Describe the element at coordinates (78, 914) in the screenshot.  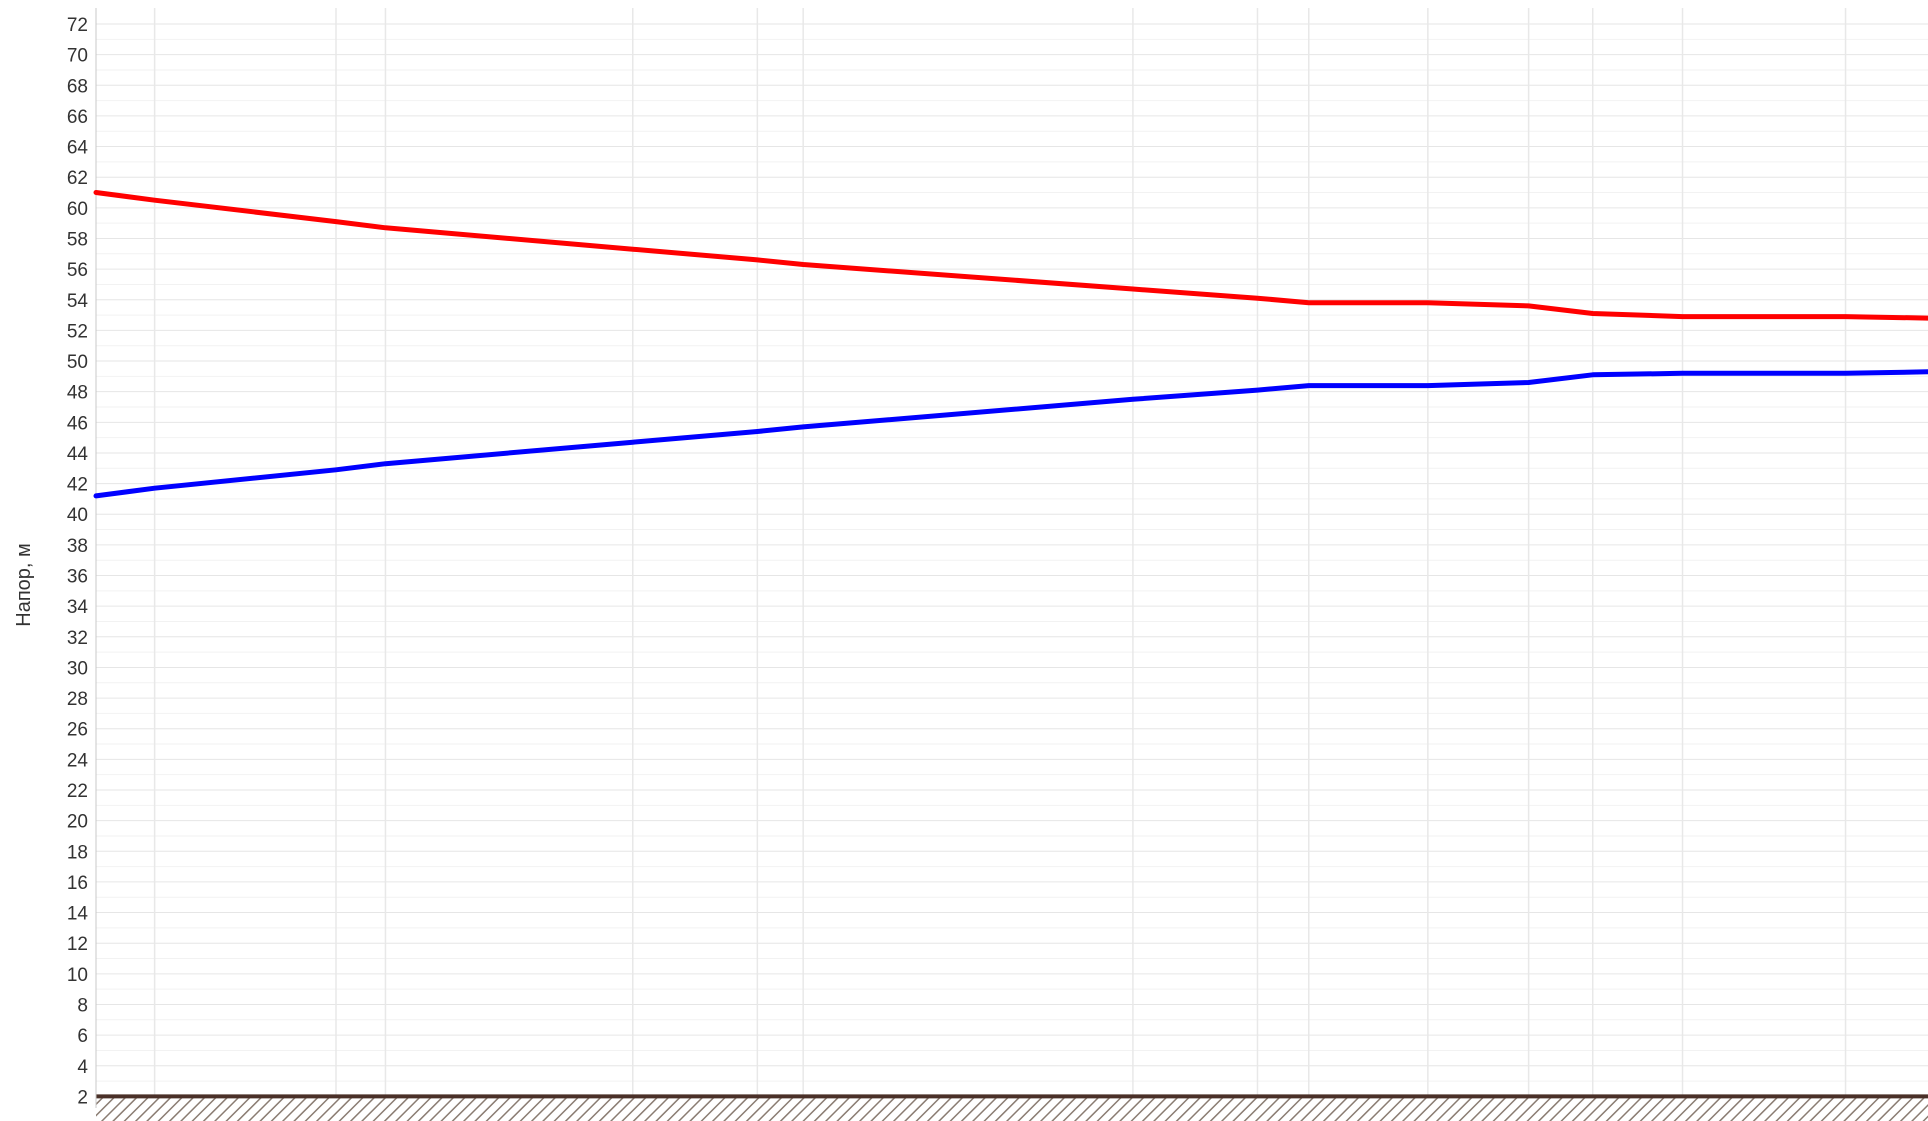
I see `y-tick-label: 14` at that location.